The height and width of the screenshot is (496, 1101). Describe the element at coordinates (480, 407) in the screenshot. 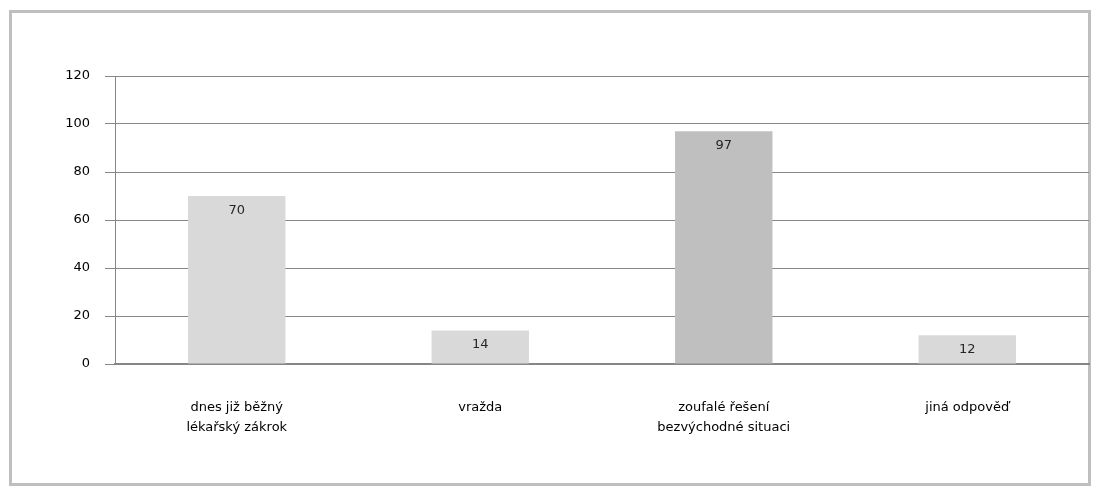

I see `x-tick-label: vražda` at that location.